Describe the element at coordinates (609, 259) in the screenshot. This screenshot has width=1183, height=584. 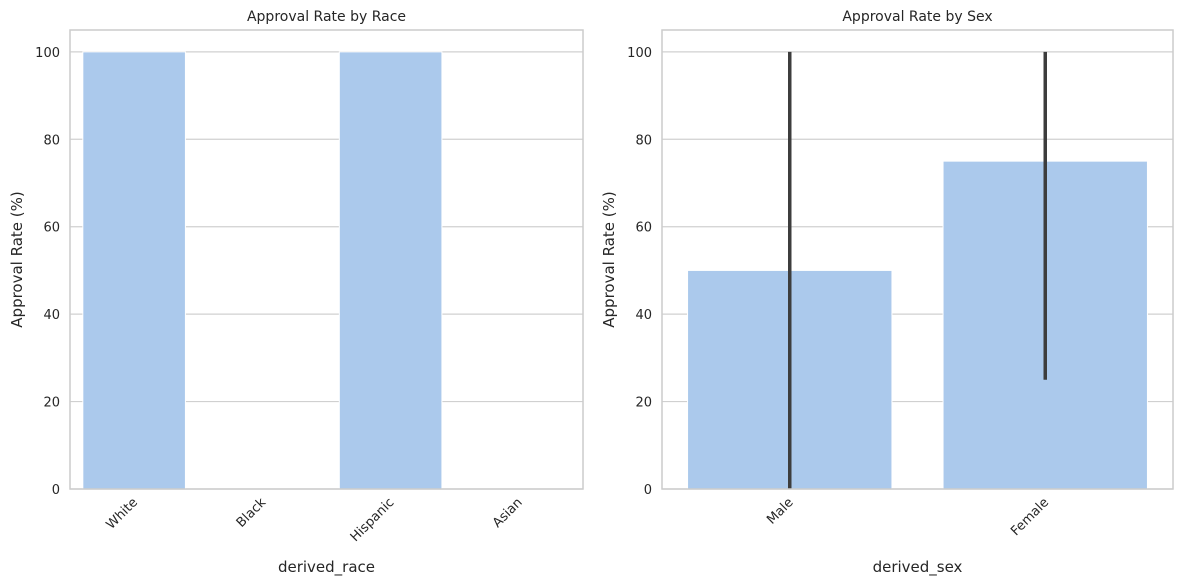
I see `sex-y-axis-label: Approval Rate (%)` at that location.